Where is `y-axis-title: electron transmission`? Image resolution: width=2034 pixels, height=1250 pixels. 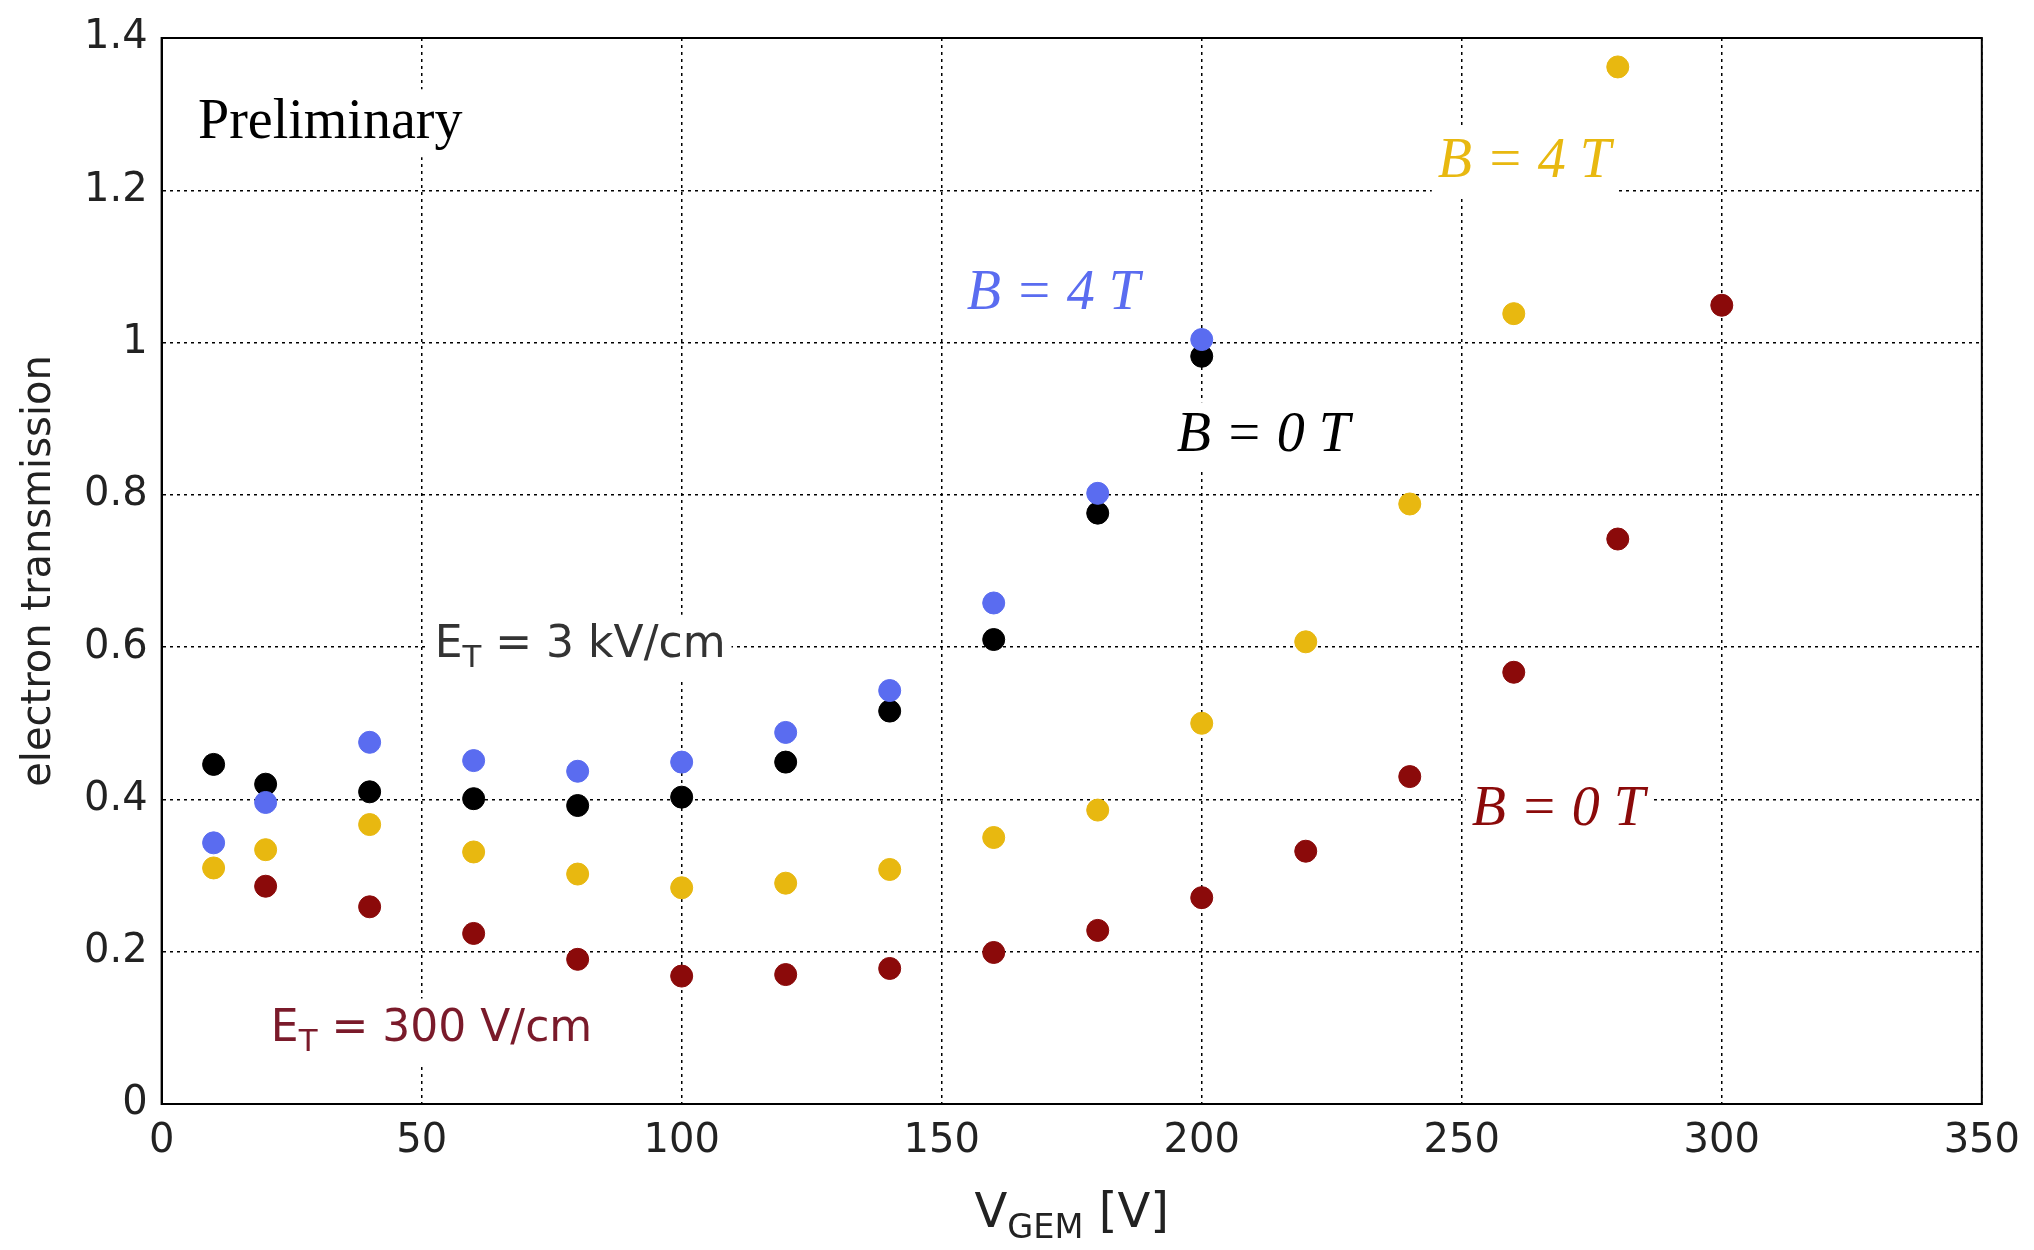 y-axis-title: electron transmission is located at coordinates (36, 571).